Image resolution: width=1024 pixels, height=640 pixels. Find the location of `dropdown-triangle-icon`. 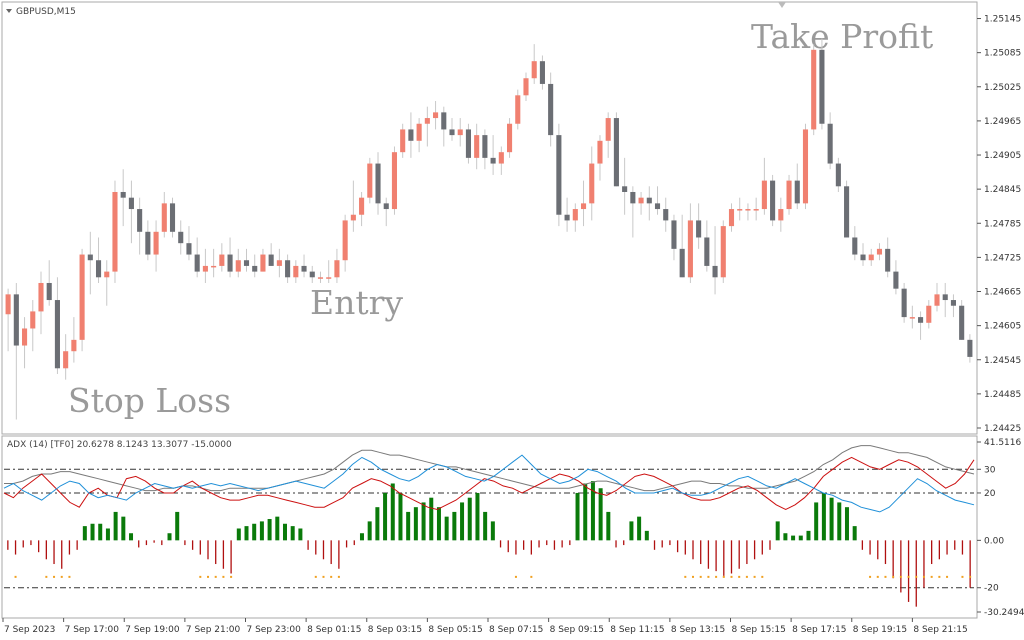

dropdown-triangle-icon is located at coordinates (9, 11).